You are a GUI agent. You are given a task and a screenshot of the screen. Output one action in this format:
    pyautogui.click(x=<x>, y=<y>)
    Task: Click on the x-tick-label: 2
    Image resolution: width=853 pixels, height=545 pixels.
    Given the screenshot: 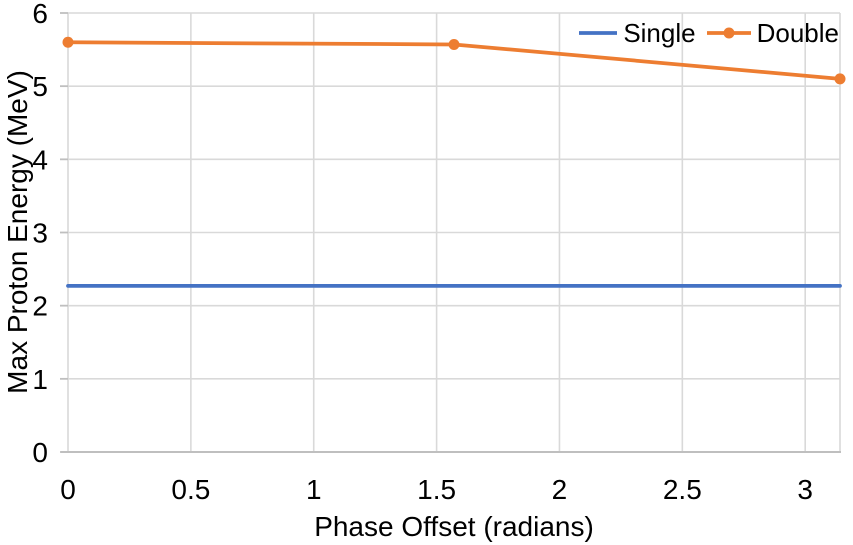 What is the action you would take?
    pyautogui.click(x=560, y=489)
    